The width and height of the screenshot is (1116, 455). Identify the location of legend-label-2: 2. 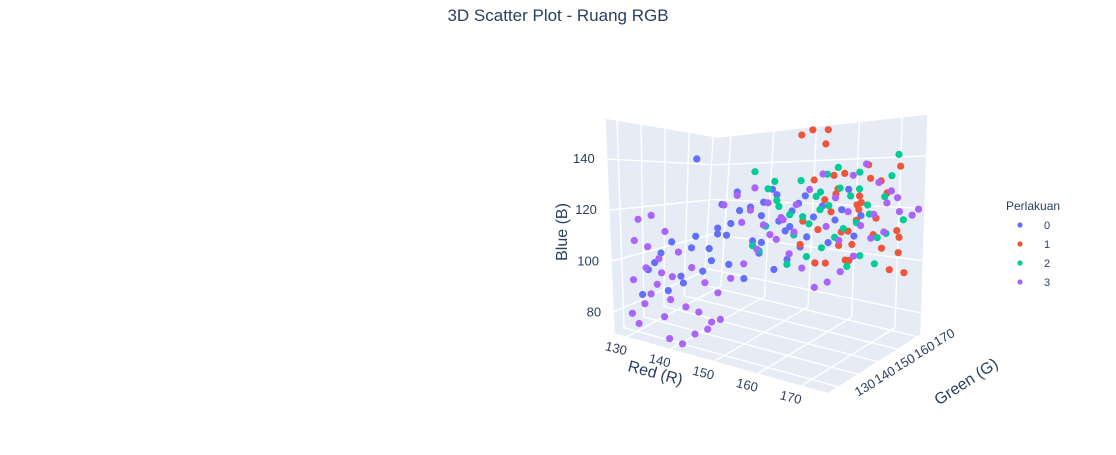
(1047, 264).